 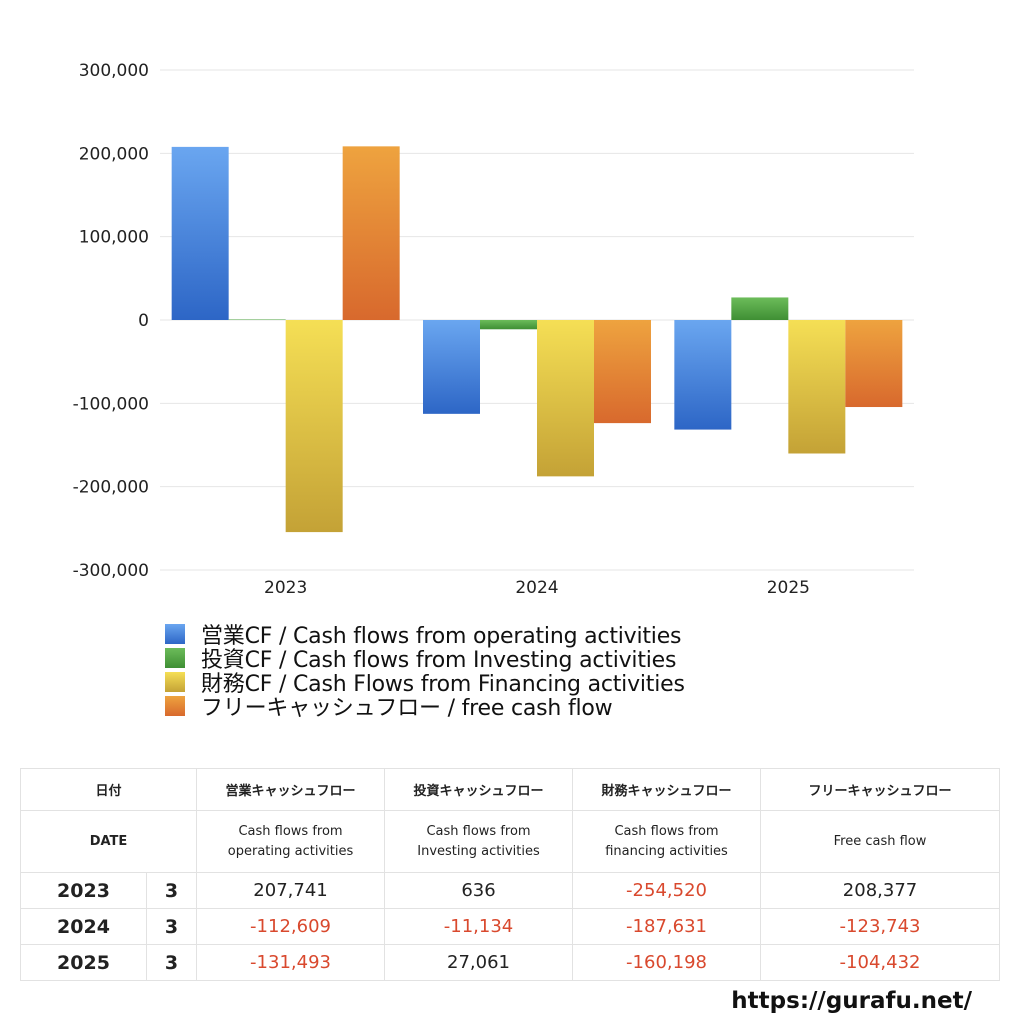 What do you see at coordinates (83, 926) in the screenshot?
I see `row-year: 2024` at bounding box center [83, 926].